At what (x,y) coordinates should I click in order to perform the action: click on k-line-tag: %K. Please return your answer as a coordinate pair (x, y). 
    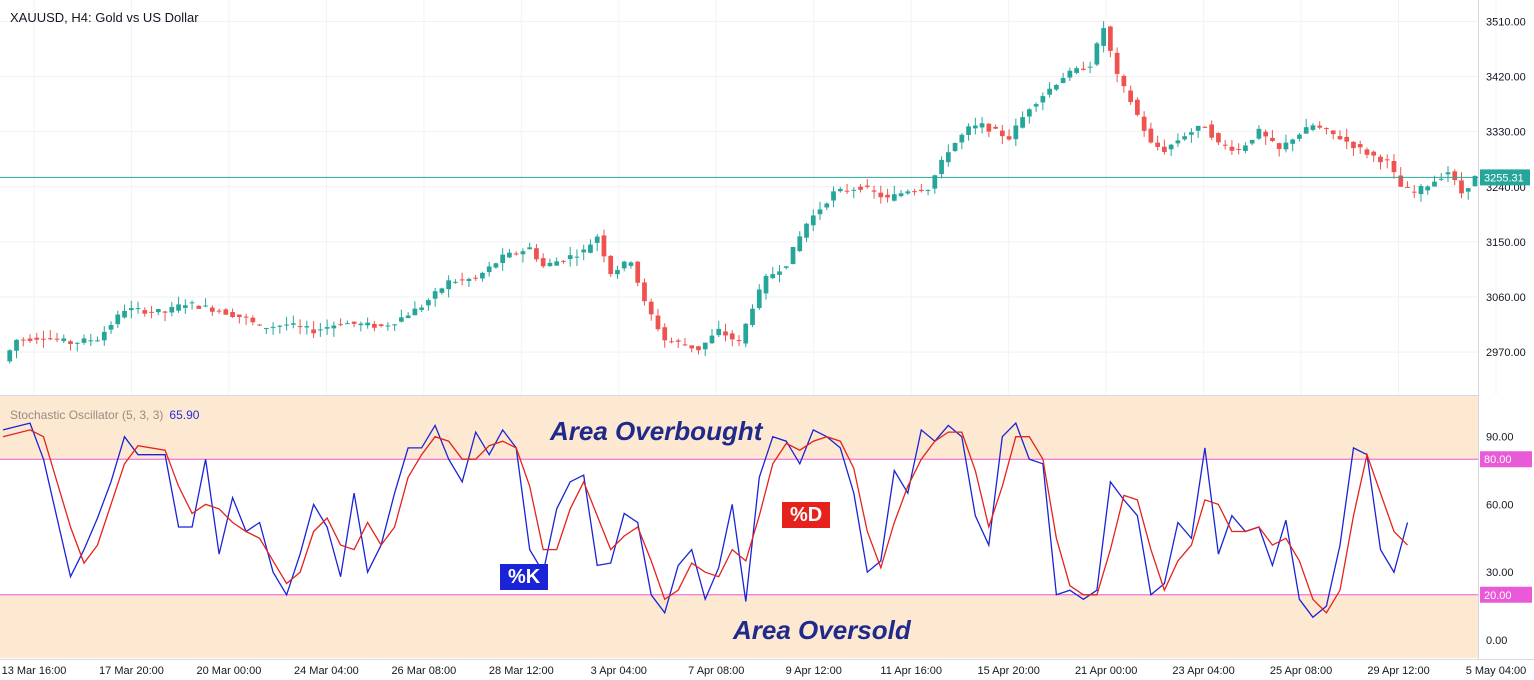
    Looking at the image, I should click on (524, 577).